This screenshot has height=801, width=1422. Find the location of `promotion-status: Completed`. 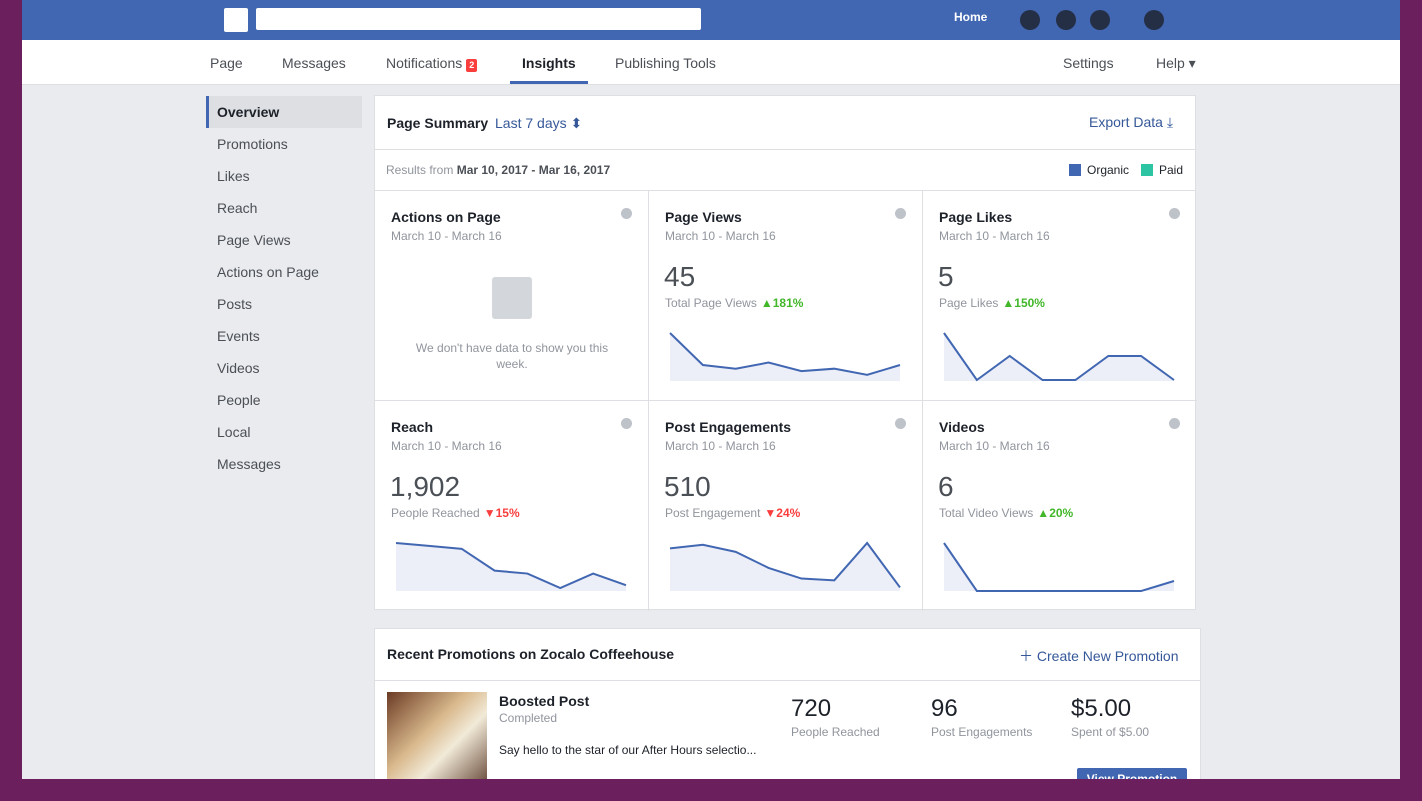

promotion-status: Completed is located at coordinates (528, 718).